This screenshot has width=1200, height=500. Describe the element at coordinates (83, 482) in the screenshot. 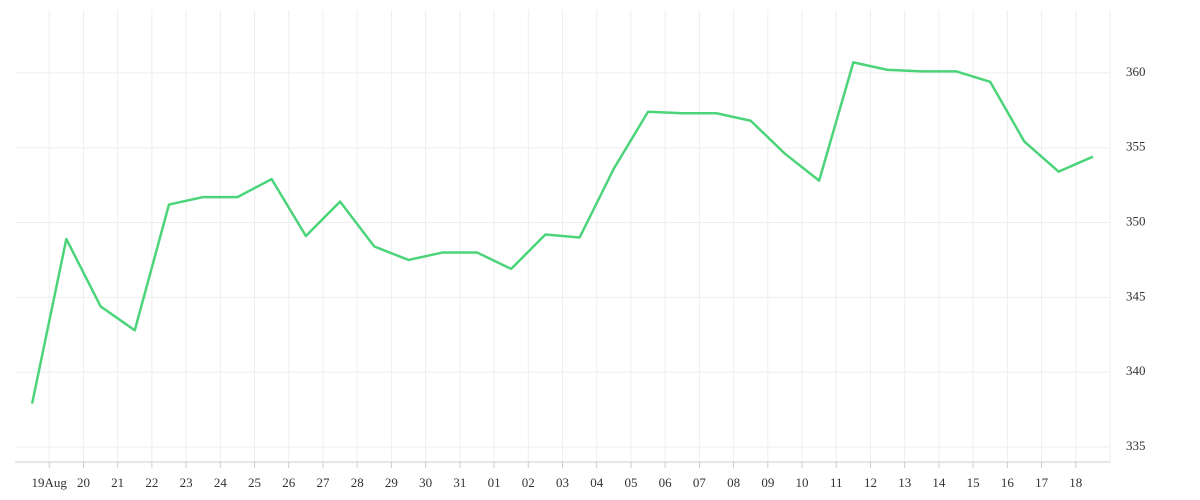

I see `x-tick-label: 20` at that location.